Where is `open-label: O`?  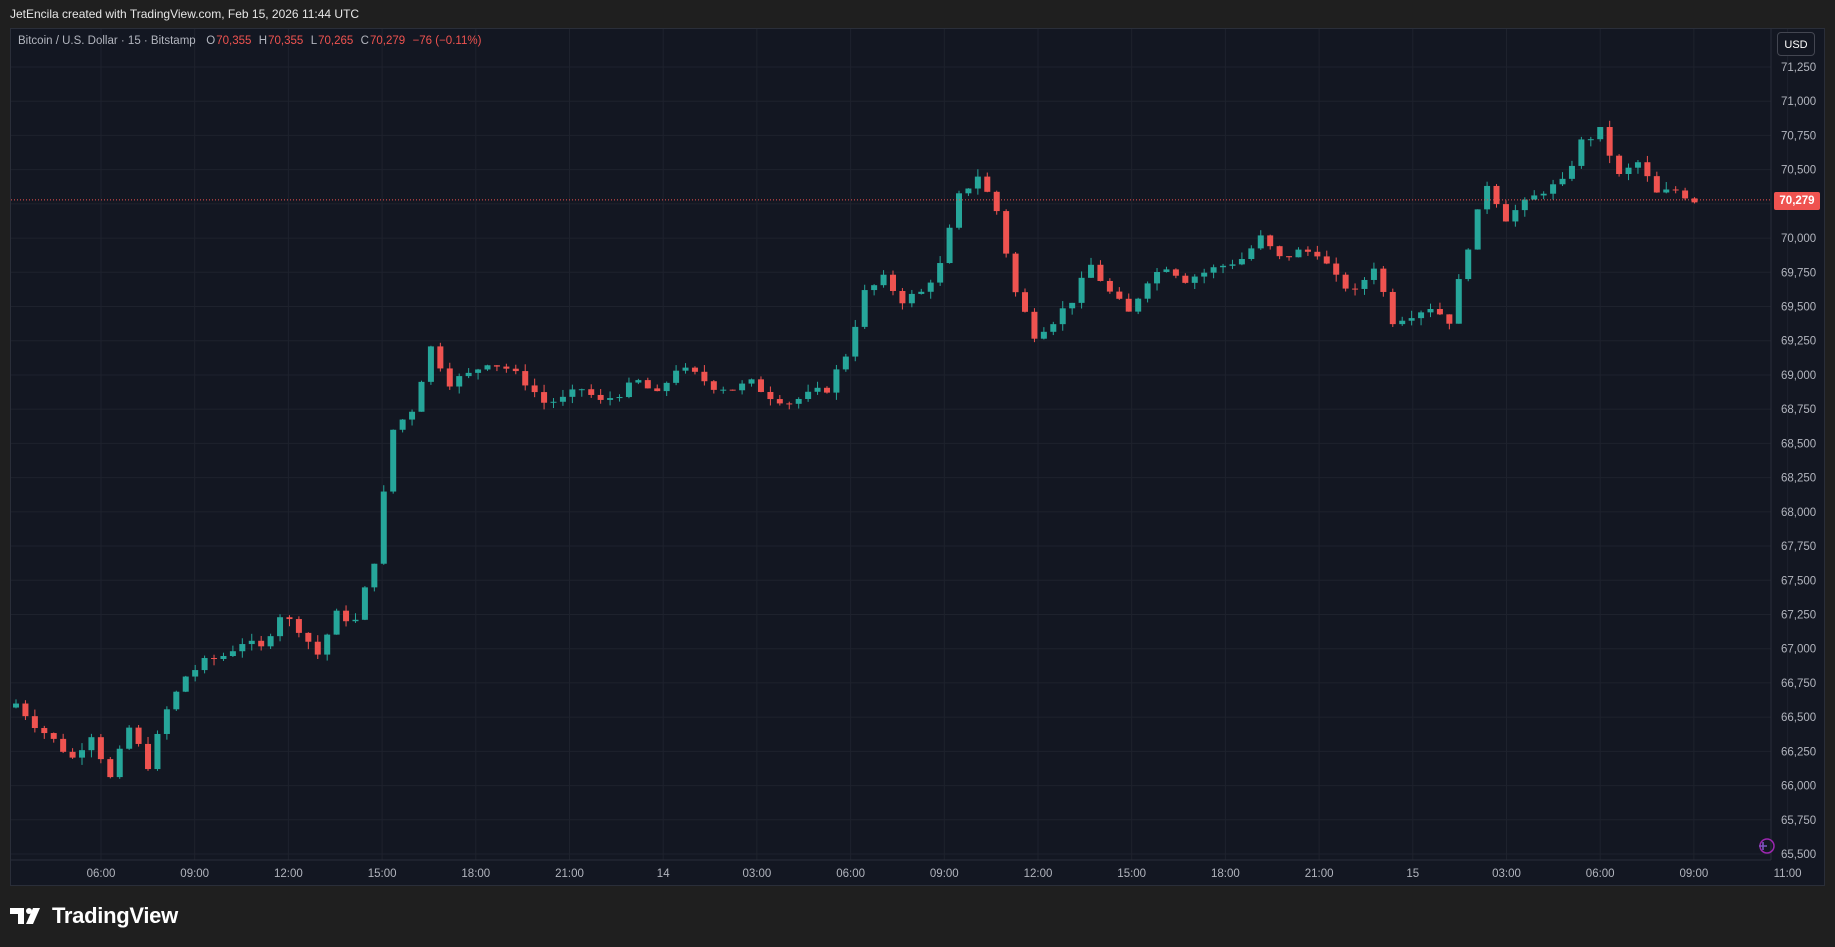 open-label: O is located at coordinates (211, 41).